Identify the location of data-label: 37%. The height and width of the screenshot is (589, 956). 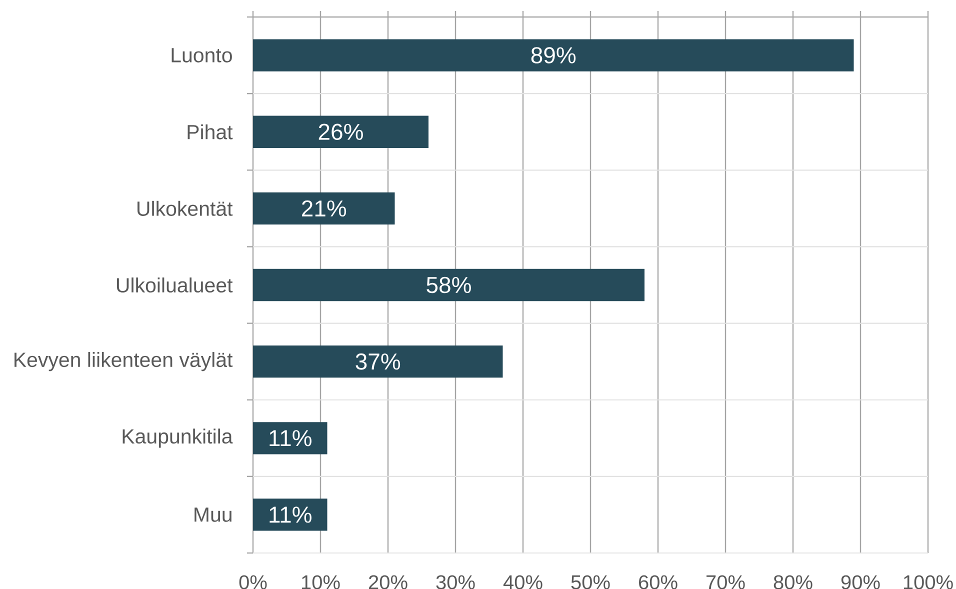
(378, 361).